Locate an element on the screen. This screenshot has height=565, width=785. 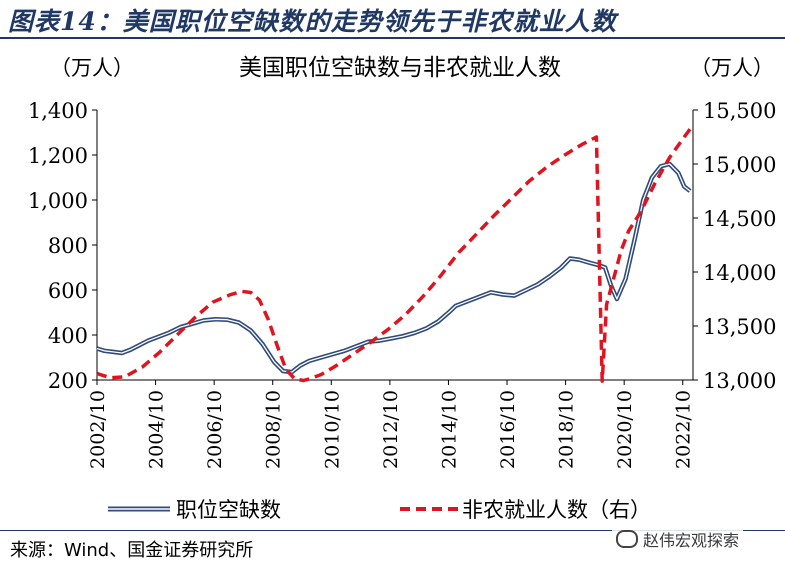
x-tick-label: 2012/10 is located at coordinates (391, 429).